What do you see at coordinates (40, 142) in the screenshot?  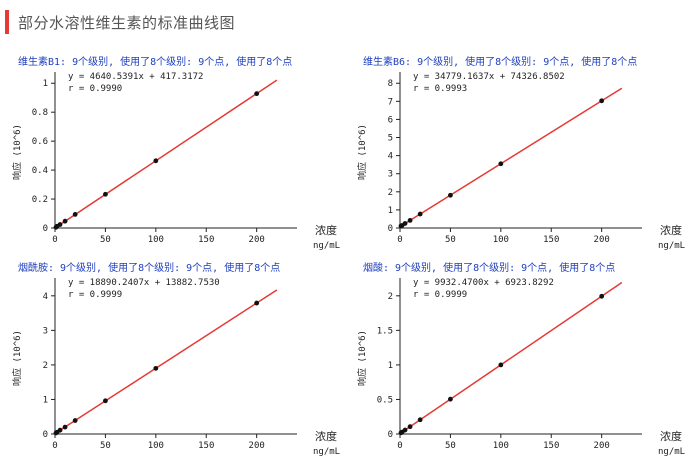 I see `y-tick-label: 0.6` at bounding box center [40, 142].